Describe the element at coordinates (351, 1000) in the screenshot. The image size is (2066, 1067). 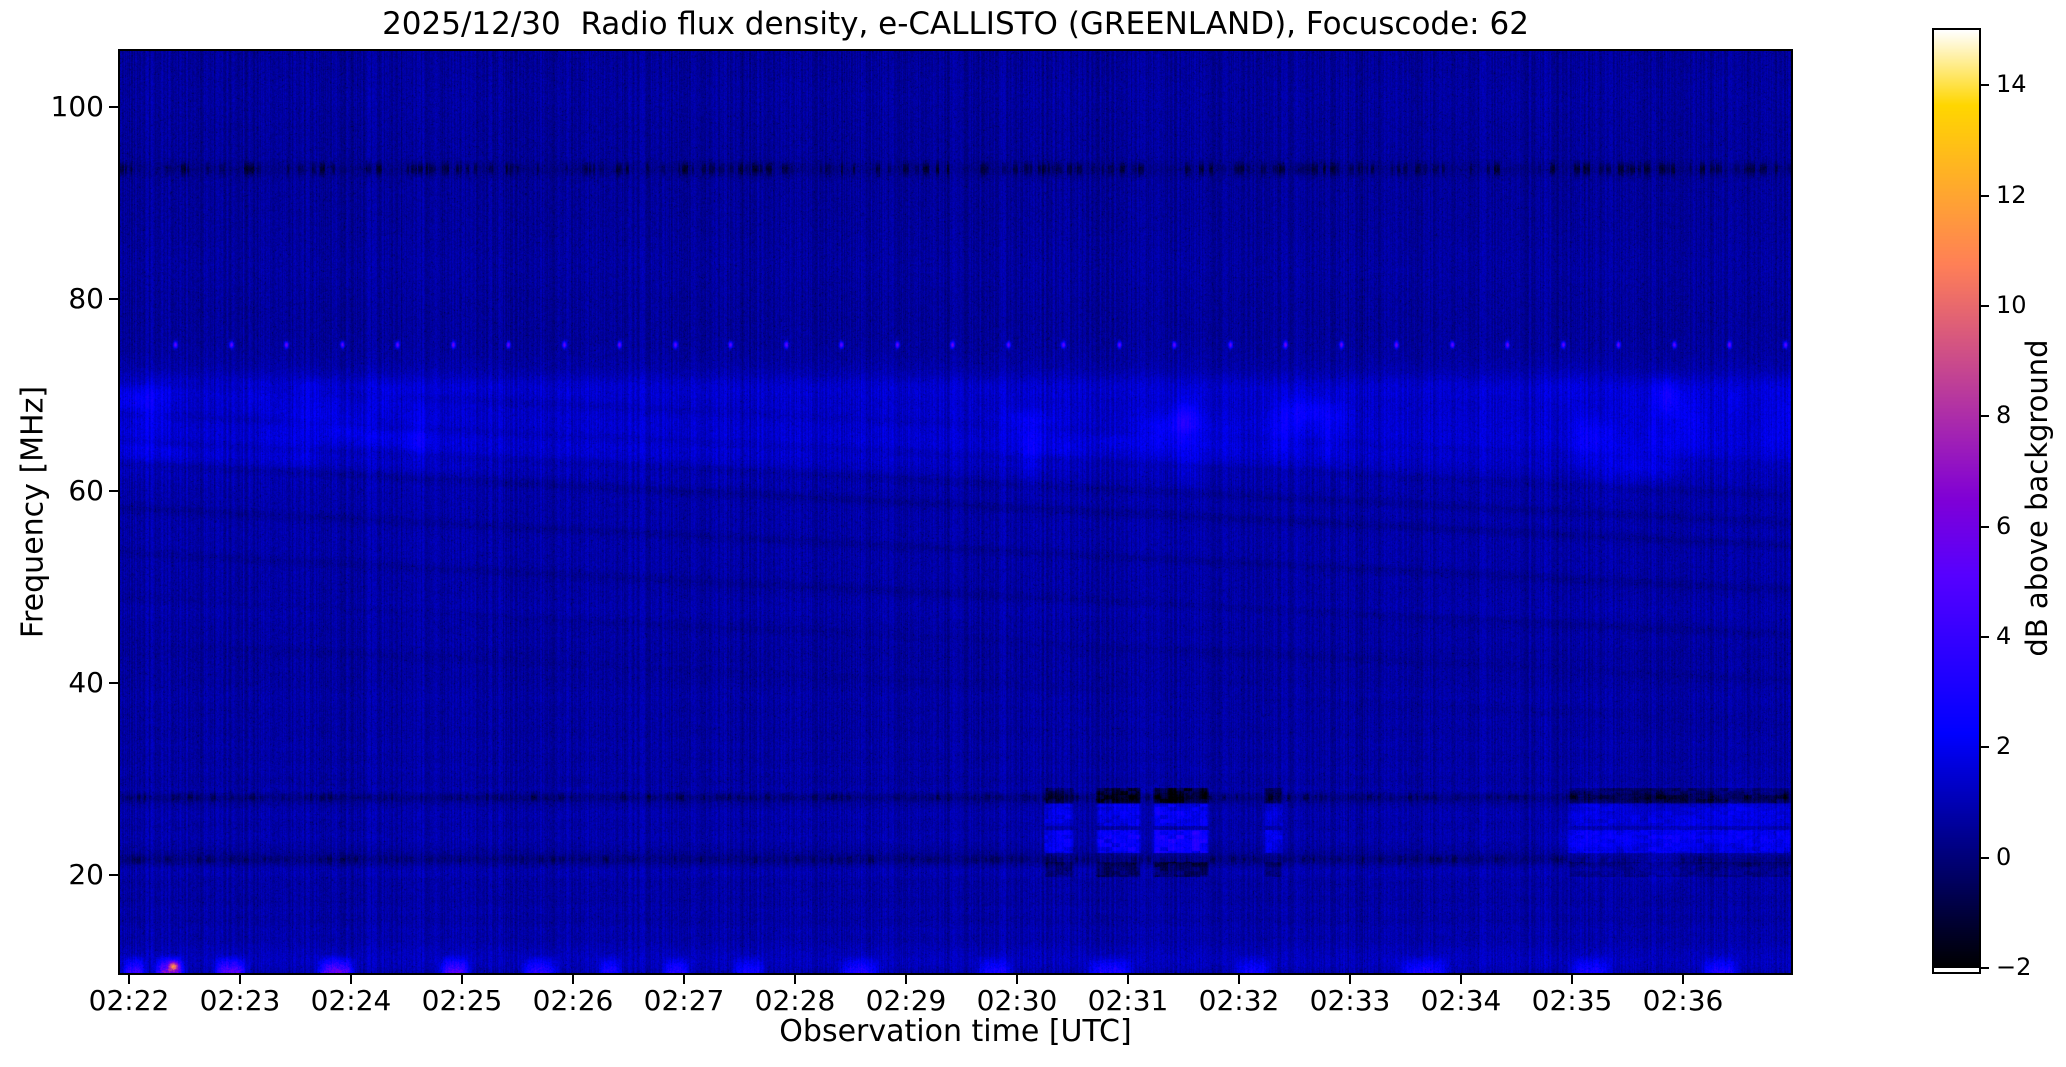
I see `x-tick-label: 02:24` at that location.